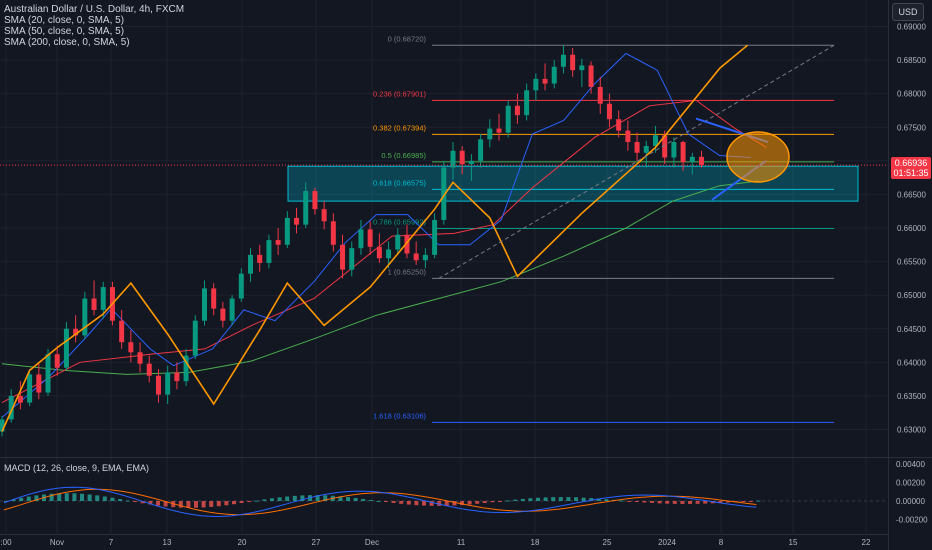 Image resolution: width=932 pixels, height=550 pixels. What do you see at coordinates (911, 60) in the screenshot?
I see `price-axis-tick: 0.68500` at bounding box center [911, 60].